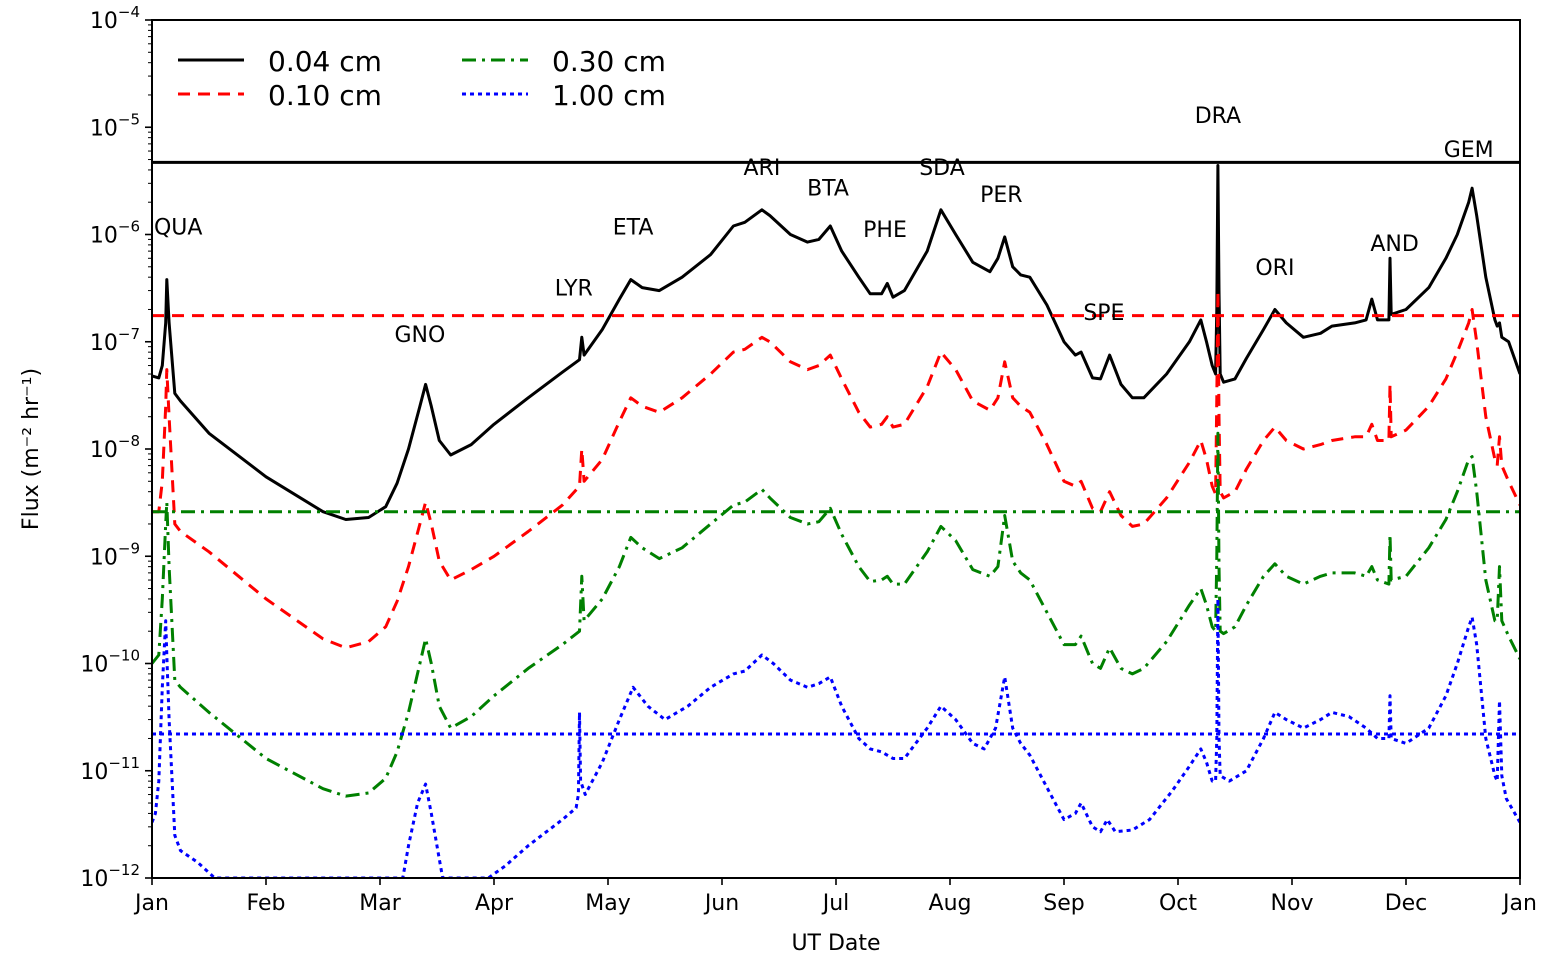  What do you see at coordinates (633, 228) in the screenshot?
I see `annotation-eta: ETA` at bounding box center [633, 228].